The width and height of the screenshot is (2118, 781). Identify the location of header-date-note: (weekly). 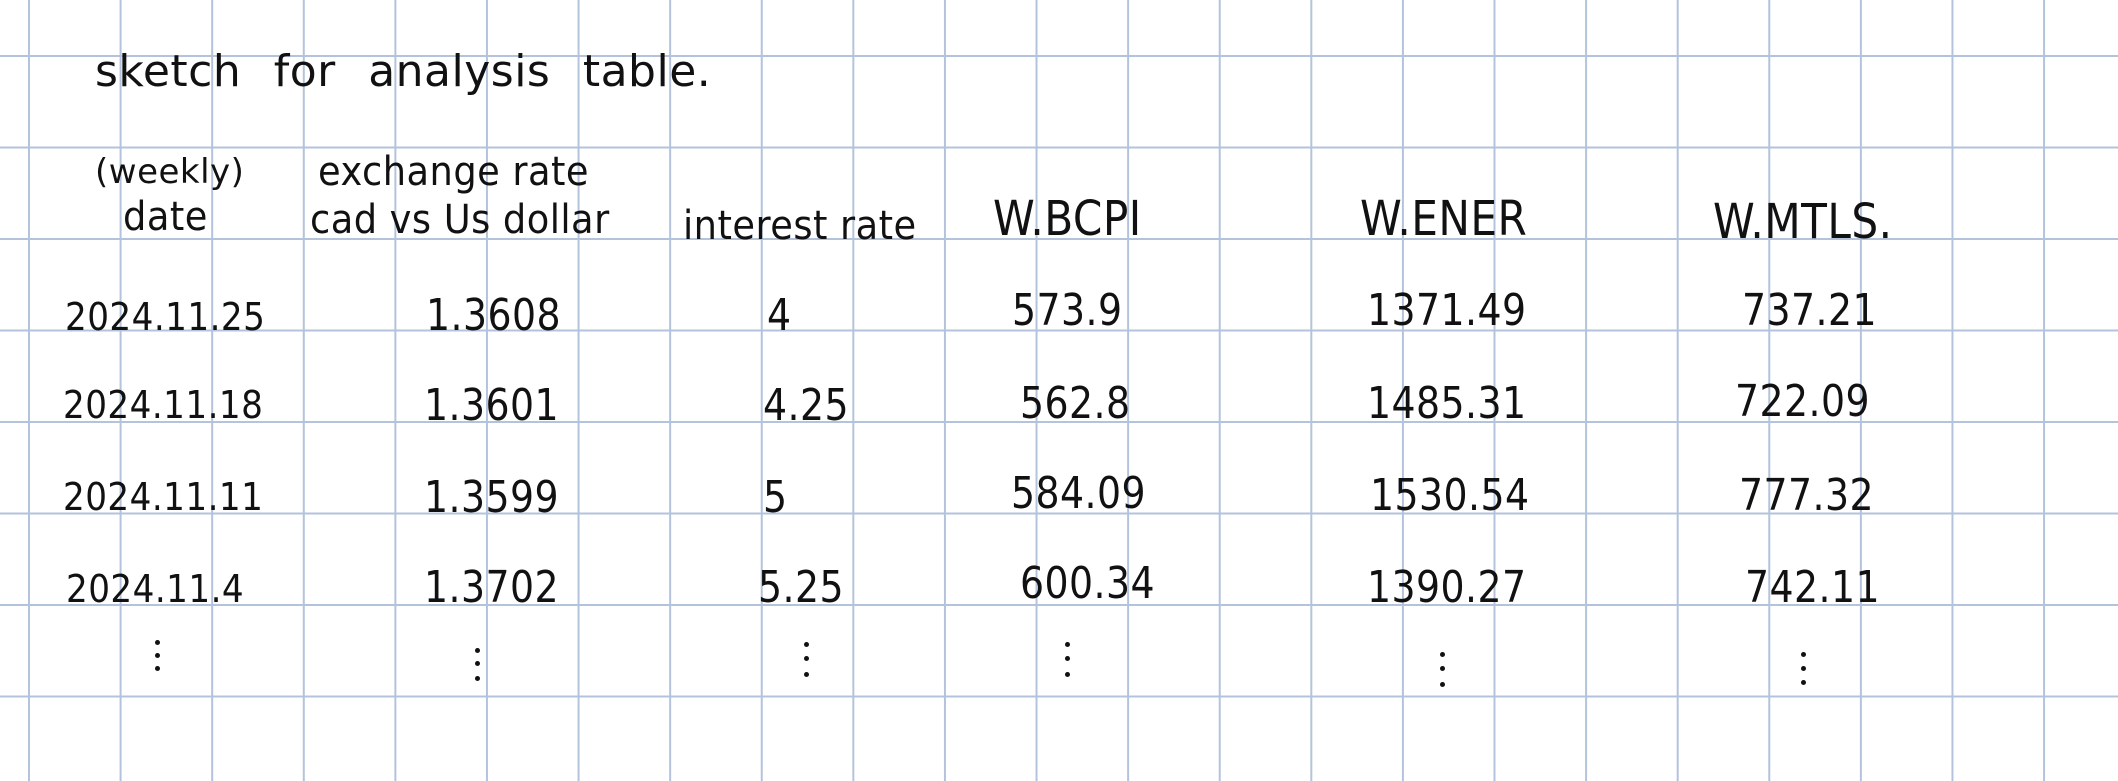
(170, 172).